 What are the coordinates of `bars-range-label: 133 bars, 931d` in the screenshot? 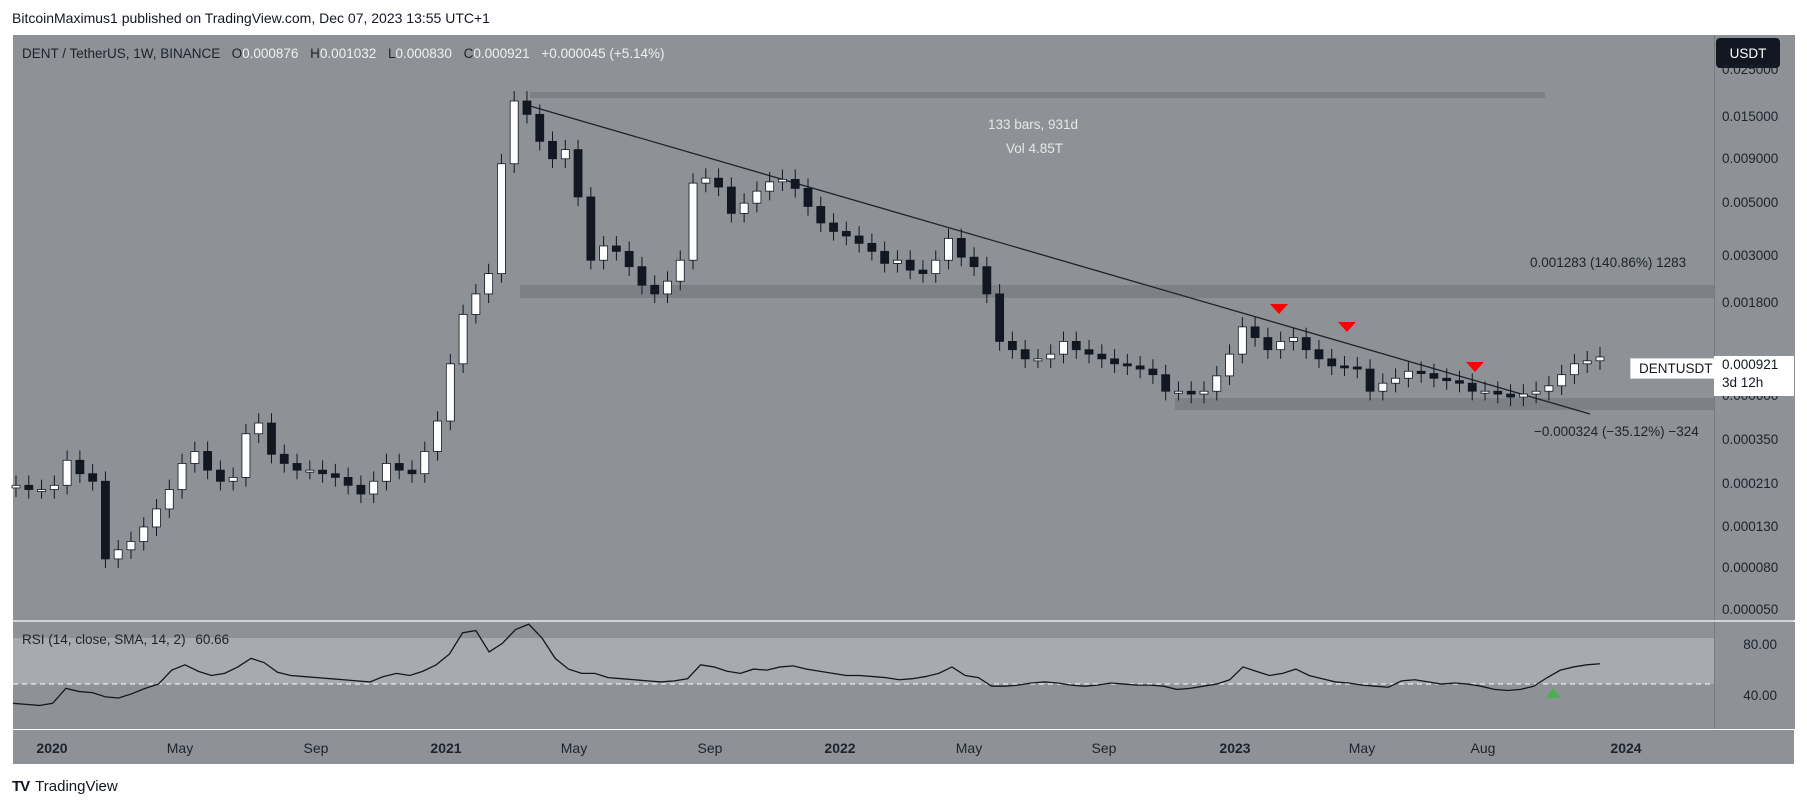 It's located at (1033, 124).